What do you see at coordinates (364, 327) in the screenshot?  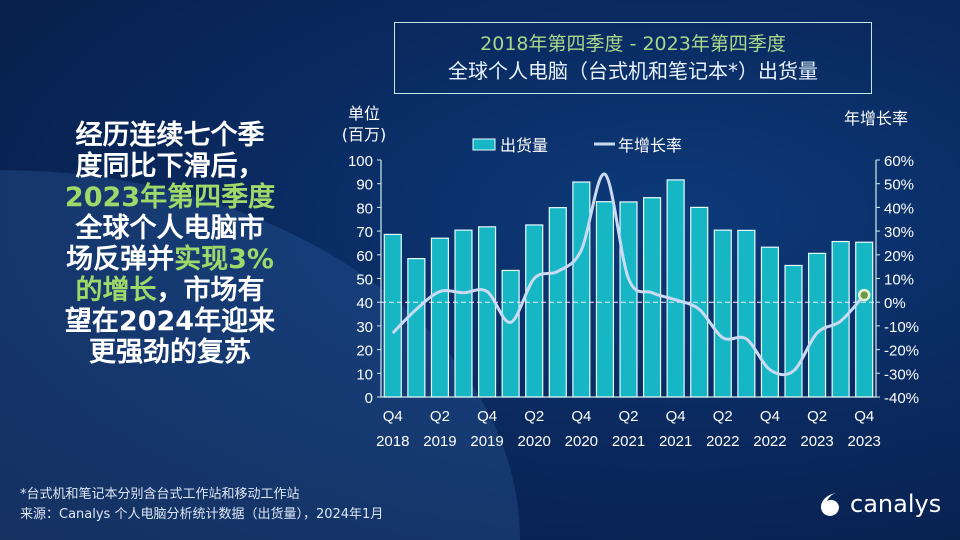 I see `y-left-tick-label: 30` at bounding box center [364, 327].